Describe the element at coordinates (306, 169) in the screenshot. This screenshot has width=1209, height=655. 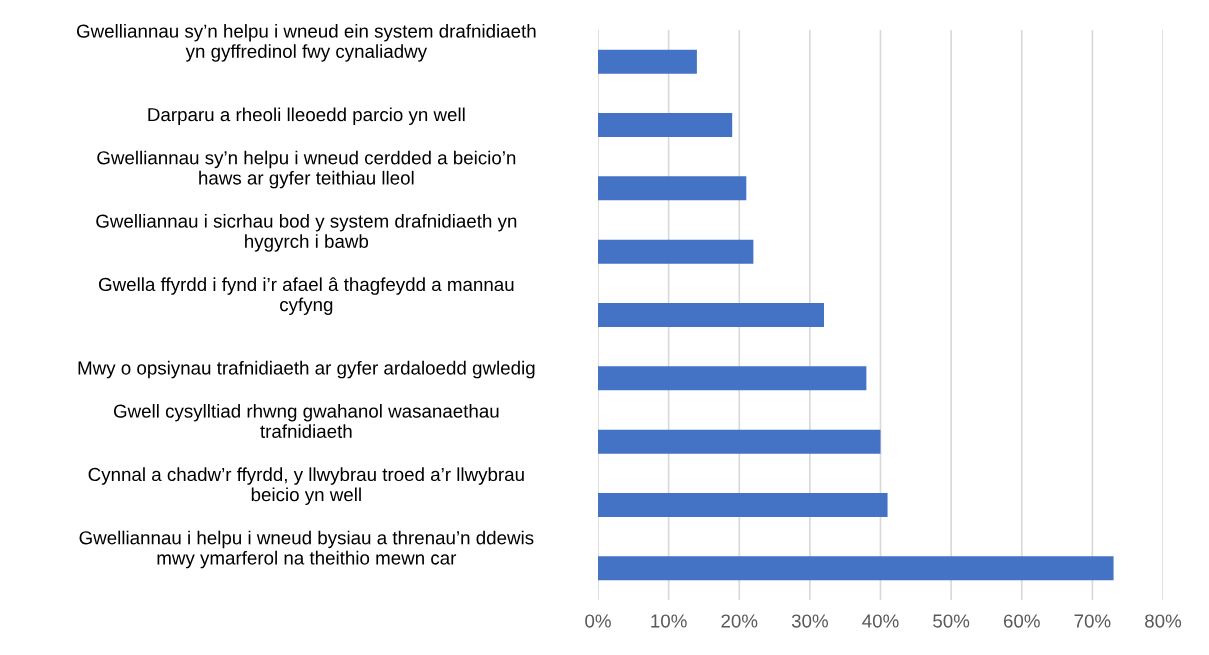
I see `y-tick-label: Gwelliannau sy’n helpu i wneud cerdded a beicio’n haws ar gyfer teithiau lleol` at that location.